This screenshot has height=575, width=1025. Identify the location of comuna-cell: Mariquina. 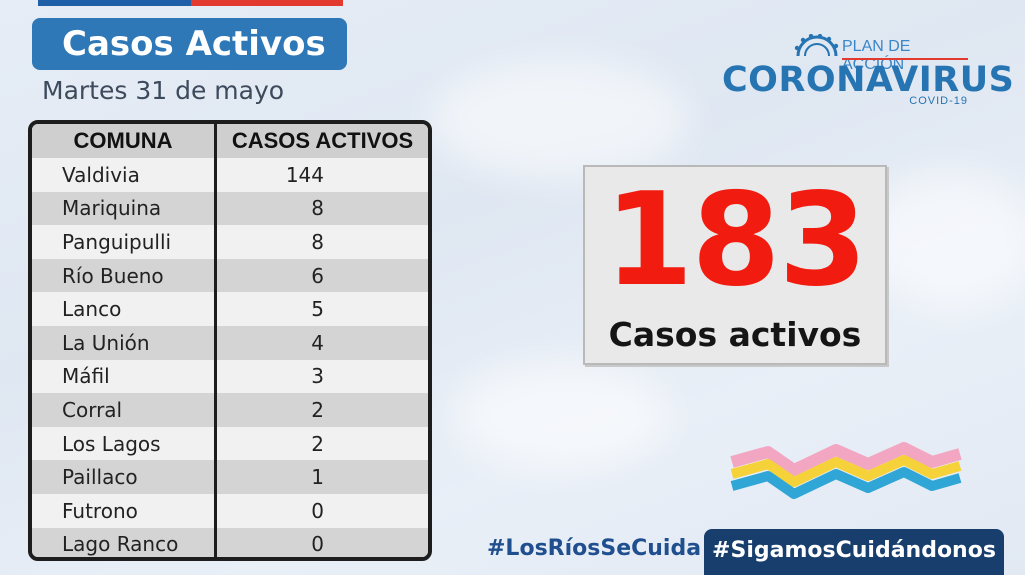
(124, 208).